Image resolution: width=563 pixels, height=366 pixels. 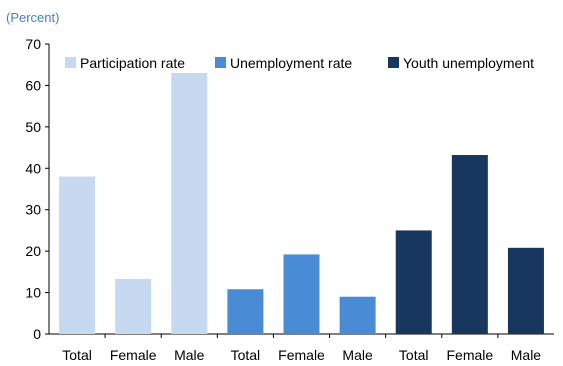 I want to click on y-axis-ticks: 0 10 20 30 40 50 60 70, so click(x=37, y=189).